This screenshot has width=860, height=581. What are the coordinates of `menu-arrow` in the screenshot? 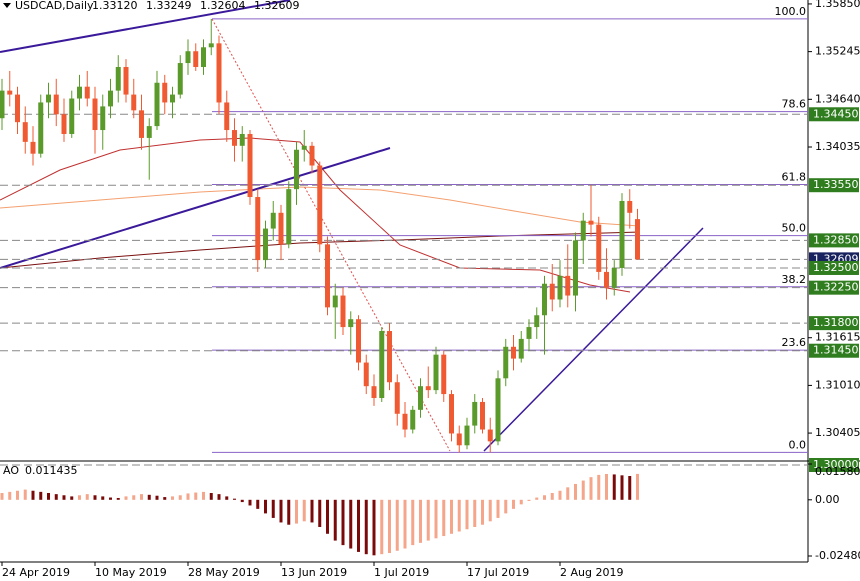 It's located at (7, 5).